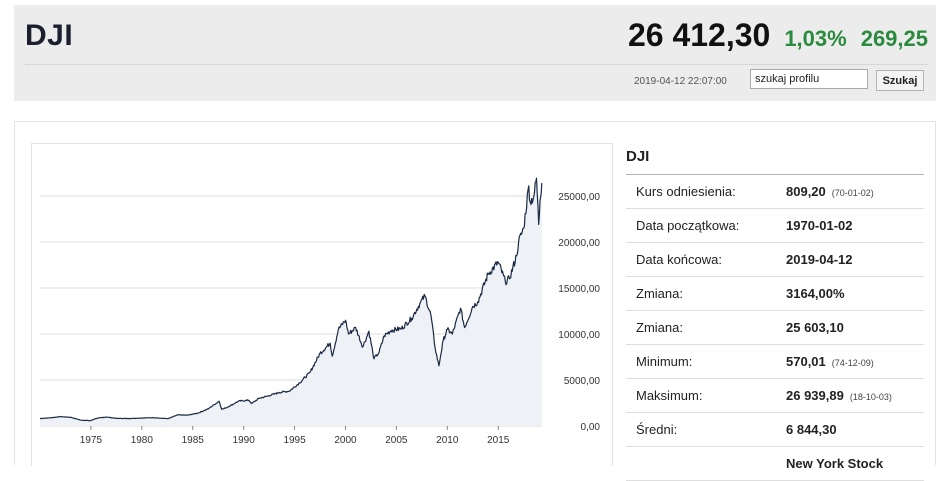  What do you see at coordinates (894, 38) in the screenshot?
I see `change-absolute: 269,25` at bounding box center [894, 38].